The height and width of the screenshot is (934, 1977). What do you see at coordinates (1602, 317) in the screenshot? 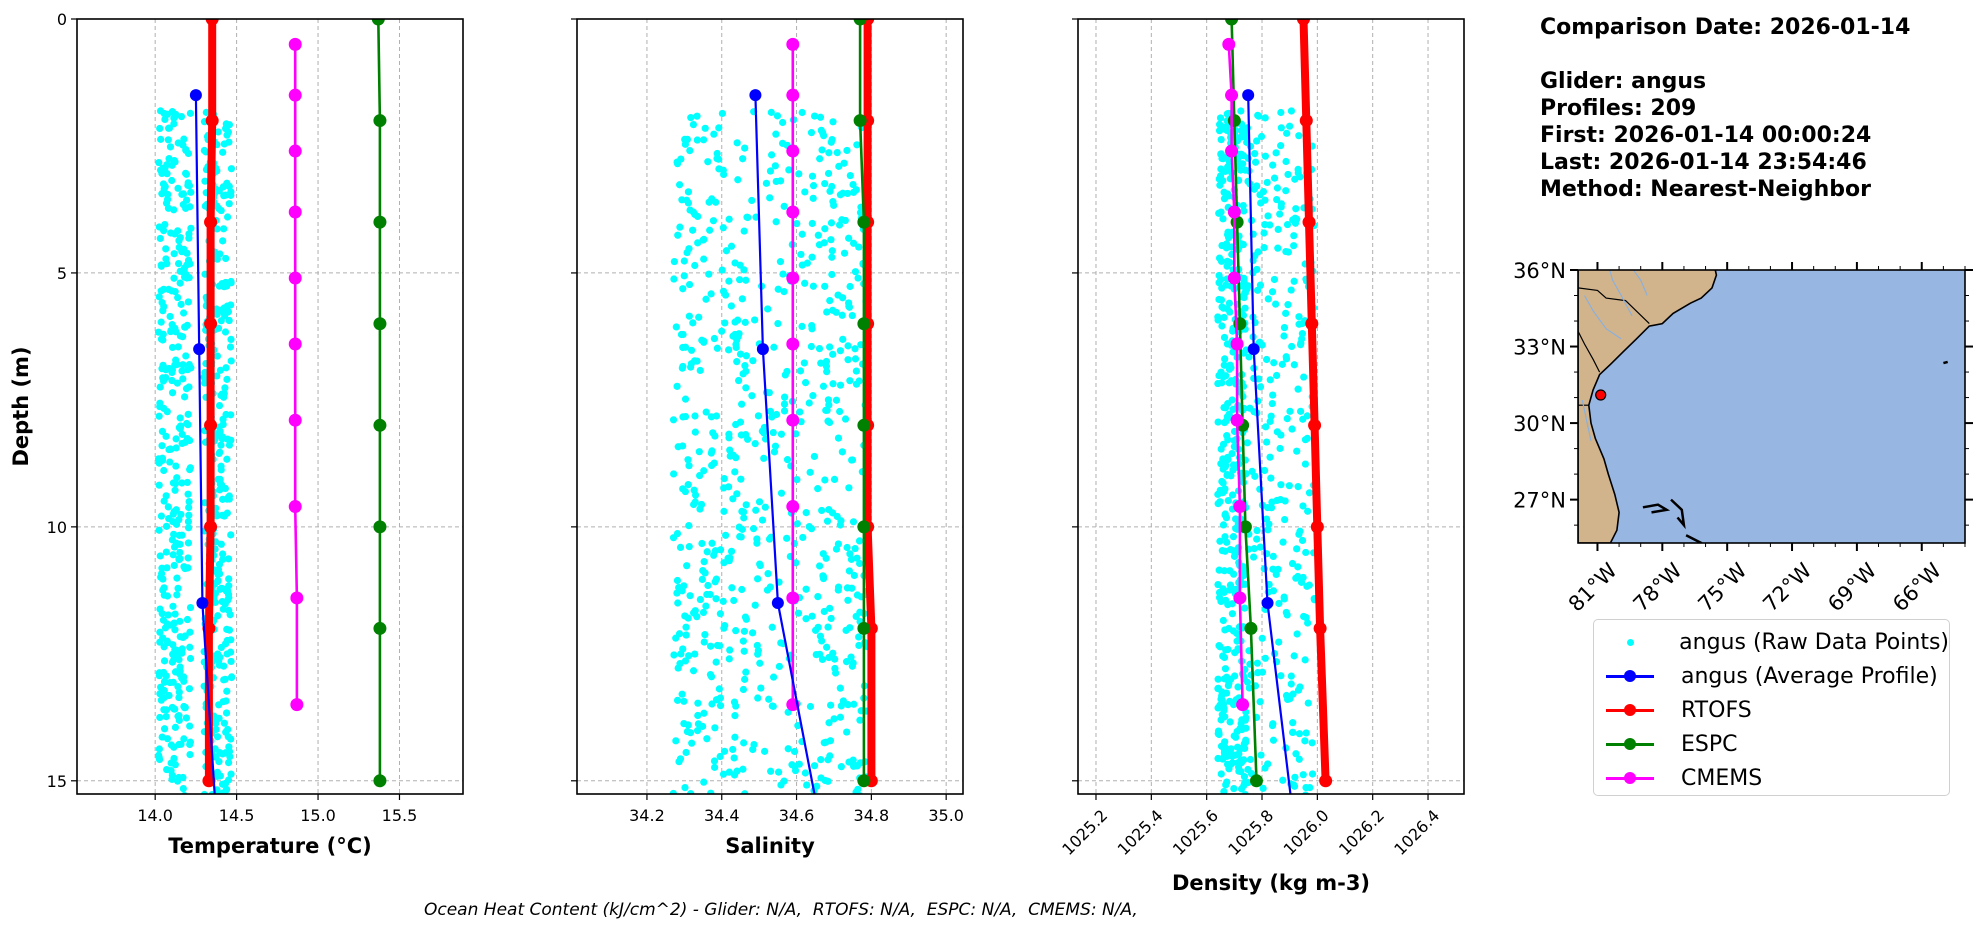
I see `river` at bounding box center [1602, 317].